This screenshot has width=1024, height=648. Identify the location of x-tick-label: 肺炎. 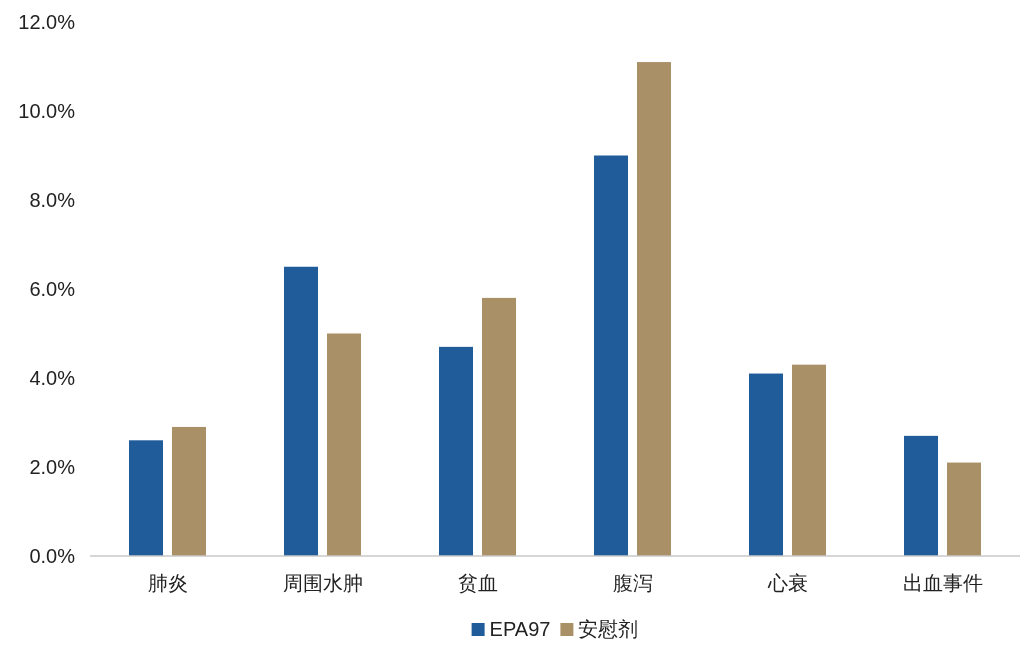
(167, 583).